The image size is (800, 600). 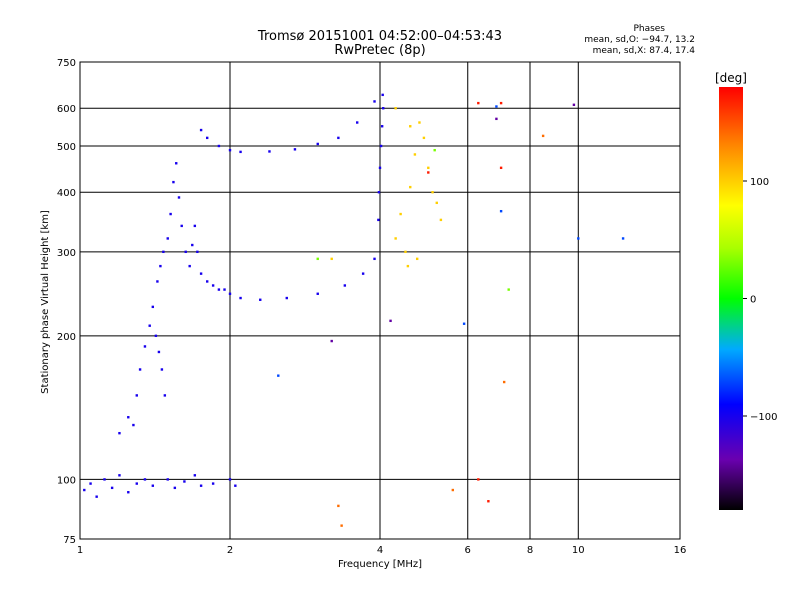 I want to click on y-tick-label: 500, so click(x=66, y=147).